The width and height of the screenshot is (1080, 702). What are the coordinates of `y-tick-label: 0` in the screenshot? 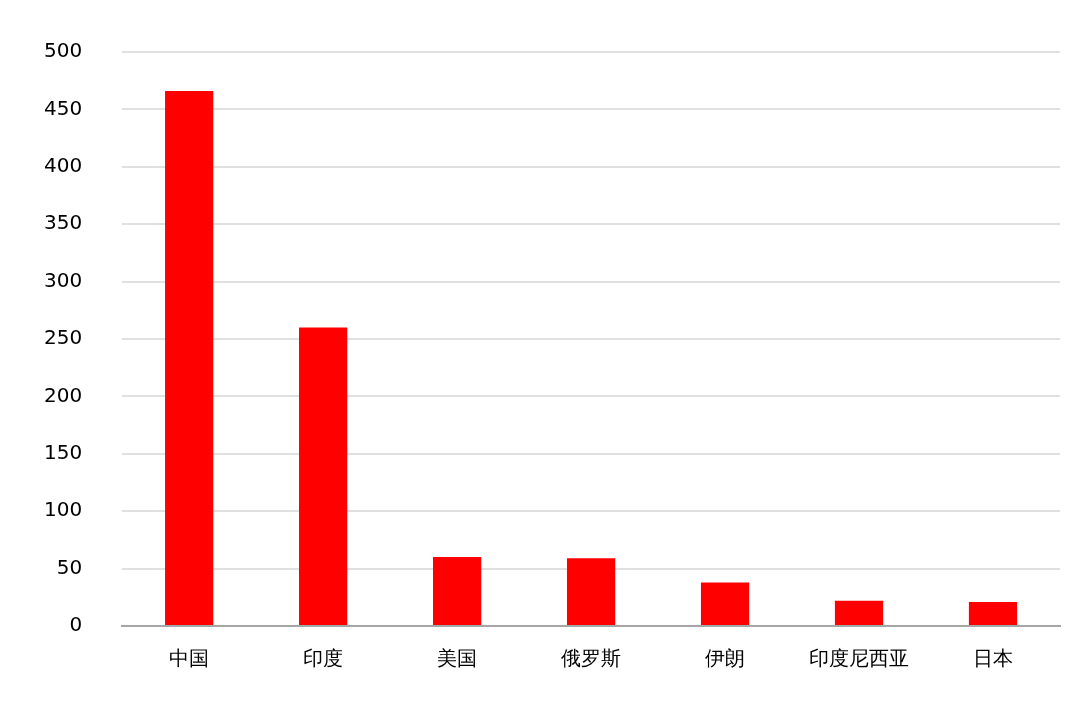 It's located at (76, 624).